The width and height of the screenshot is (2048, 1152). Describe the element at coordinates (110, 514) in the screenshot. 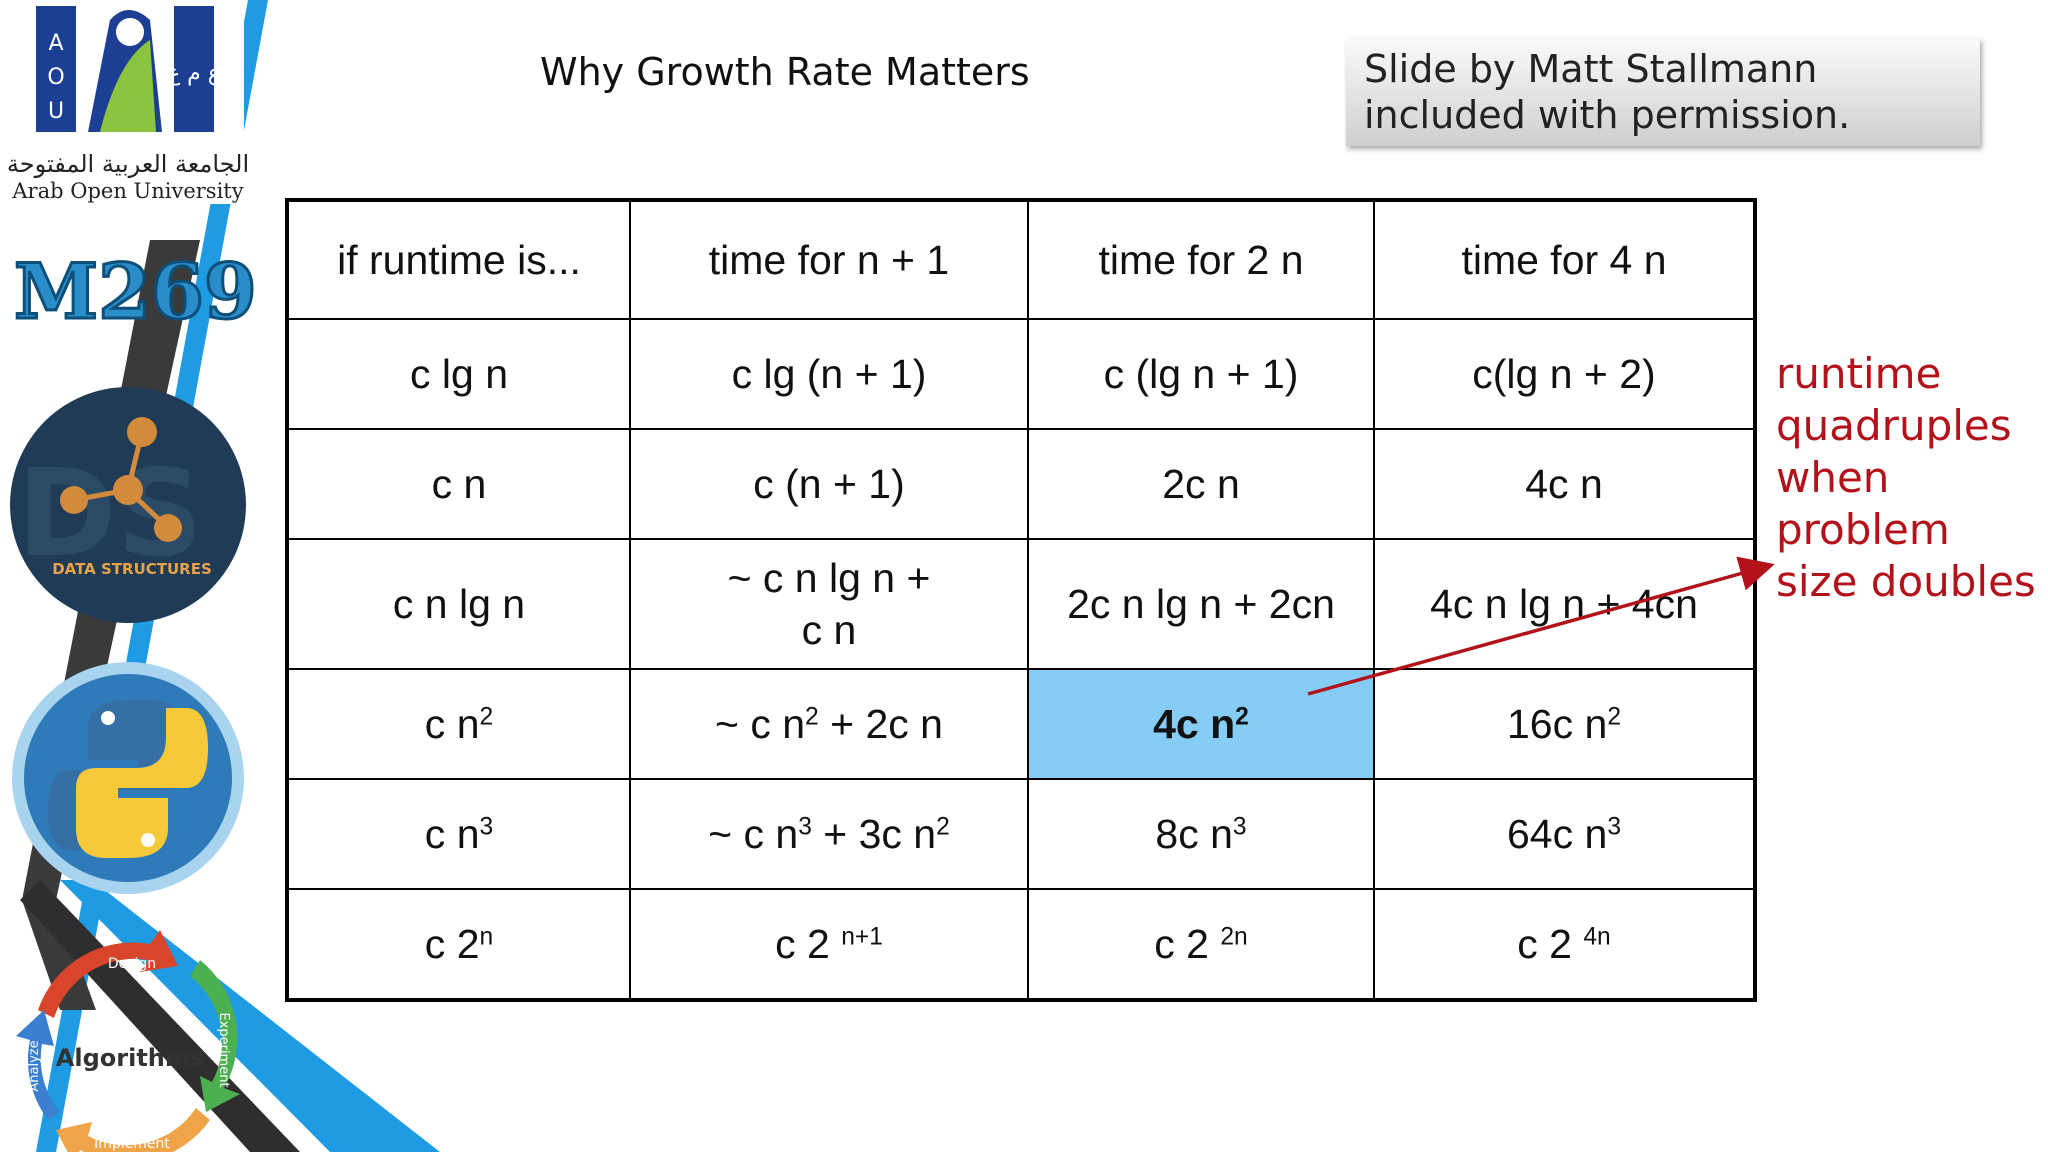

I see `svg-text: DS` at that location.